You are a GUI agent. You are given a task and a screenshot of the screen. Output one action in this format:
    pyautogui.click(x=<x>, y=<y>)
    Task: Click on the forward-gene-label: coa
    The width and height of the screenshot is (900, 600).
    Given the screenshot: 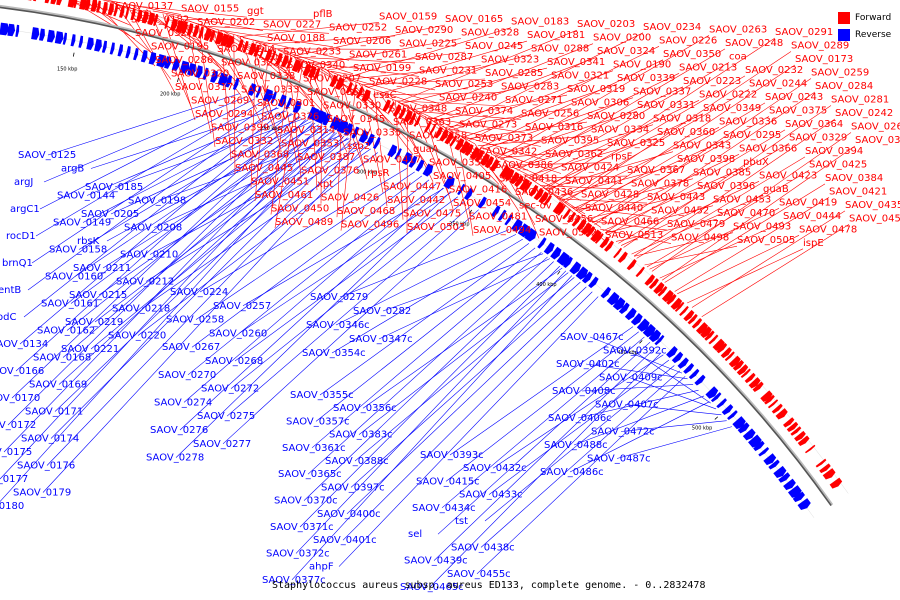 What is the action you would take?
    pyautogui.click(x=738, y=56)
    